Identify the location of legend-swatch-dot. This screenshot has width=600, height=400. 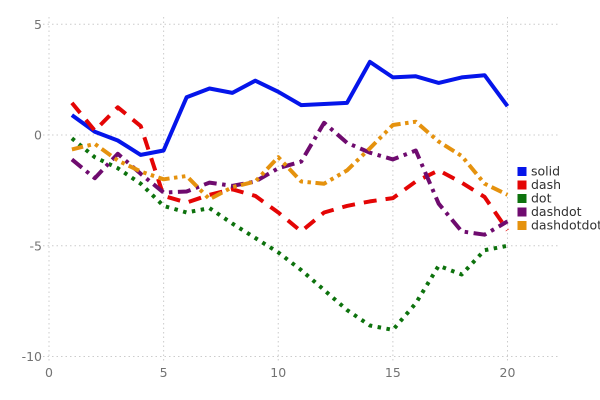
(522, 198).